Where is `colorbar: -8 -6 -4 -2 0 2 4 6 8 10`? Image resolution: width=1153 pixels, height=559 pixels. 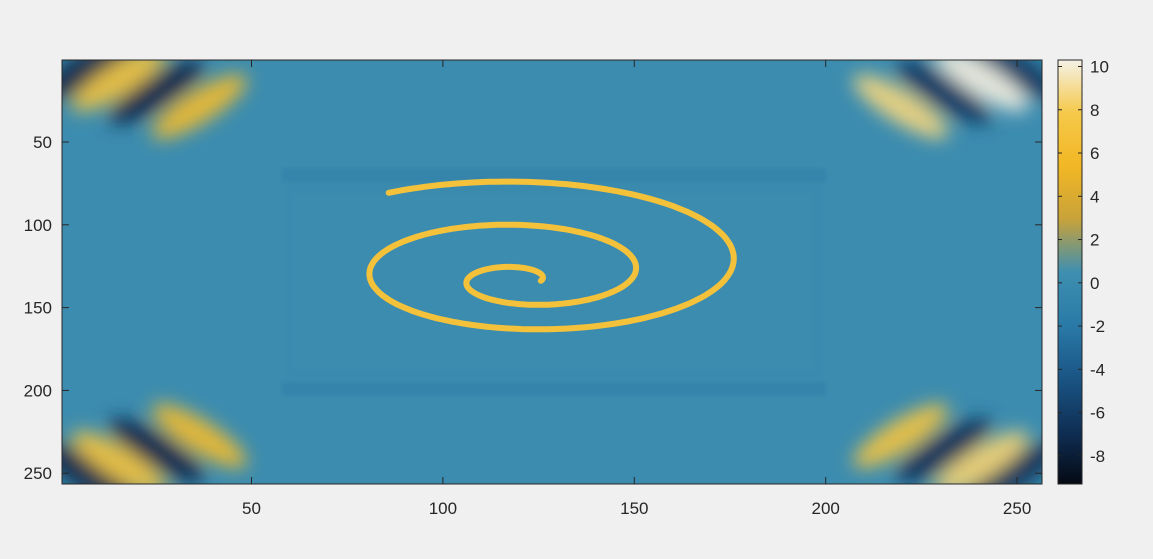 colorbar: -8 -6 -4 -2 0 2 4 6 8 10 is located at coordinates (1083, 271).